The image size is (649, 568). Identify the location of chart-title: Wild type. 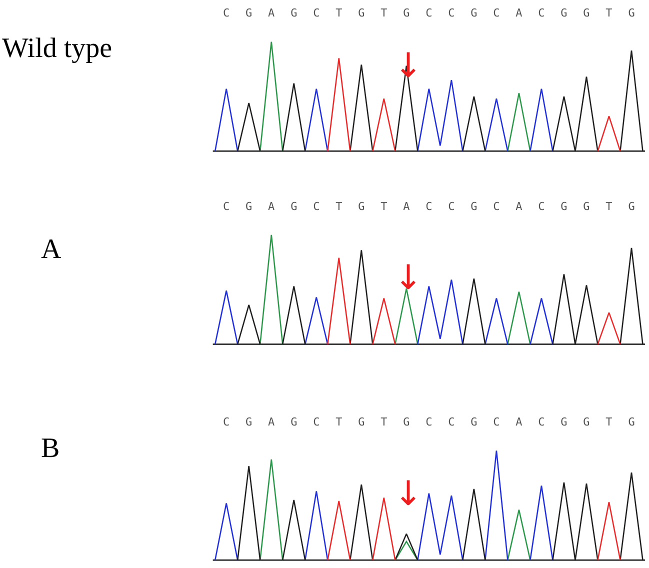
(57, 48).